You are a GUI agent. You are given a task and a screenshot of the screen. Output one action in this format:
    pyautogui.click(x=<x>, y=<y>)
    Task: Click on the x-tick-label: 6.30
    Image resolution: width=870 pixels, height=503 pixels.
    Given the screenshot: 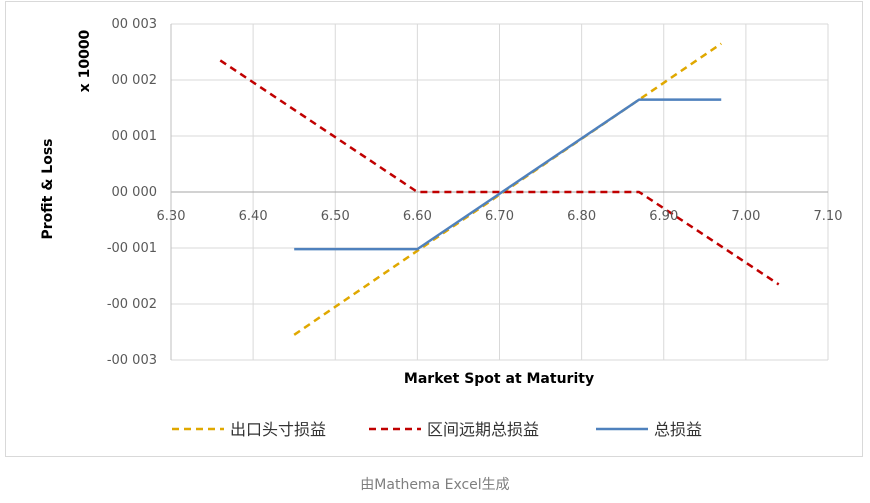 What is the action you would take?
    pyautogui.click(x=171, y=216)
    